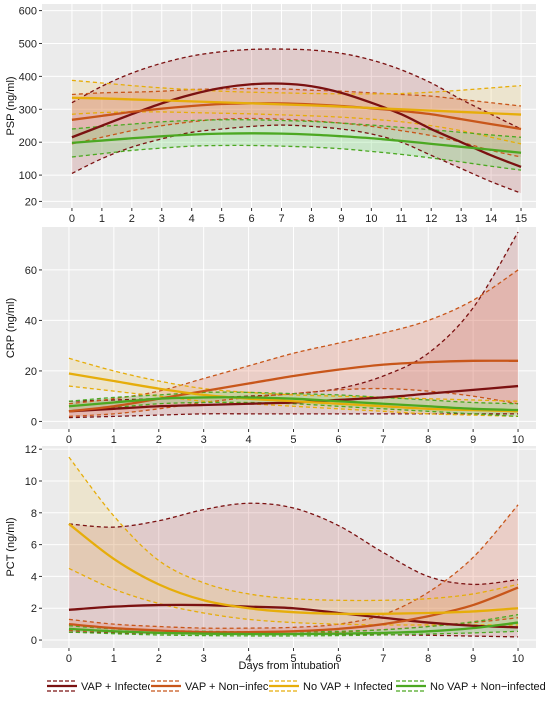  I want to click on x-tick-label: 15, so click(521, 219).